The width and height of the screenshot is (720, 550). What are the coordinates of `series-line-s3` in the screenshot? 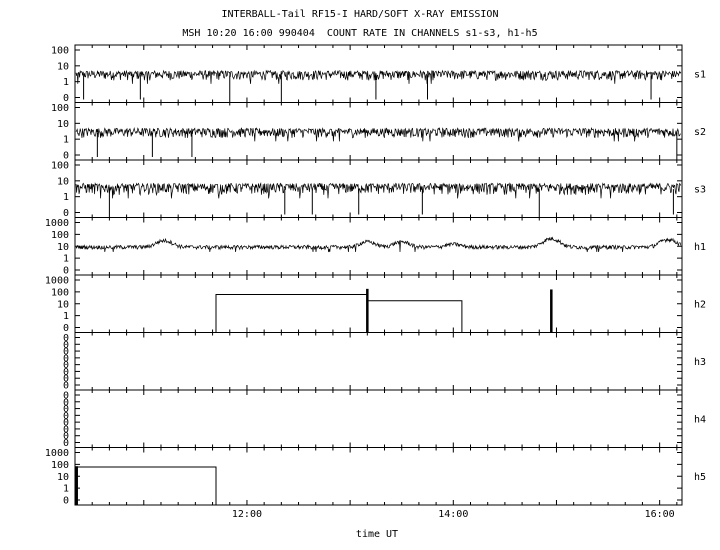 It's located at (378, 190).